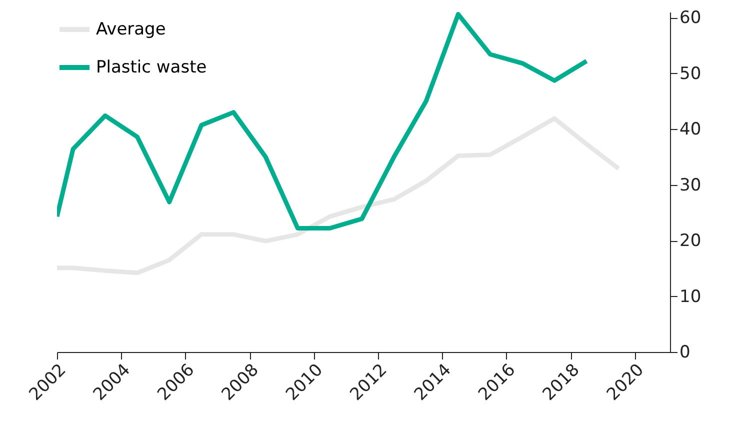  What do you see at coordinates (691, 18) in the screenshot?
I see `y-tick-label: 60` at bounding box center [691, 18].